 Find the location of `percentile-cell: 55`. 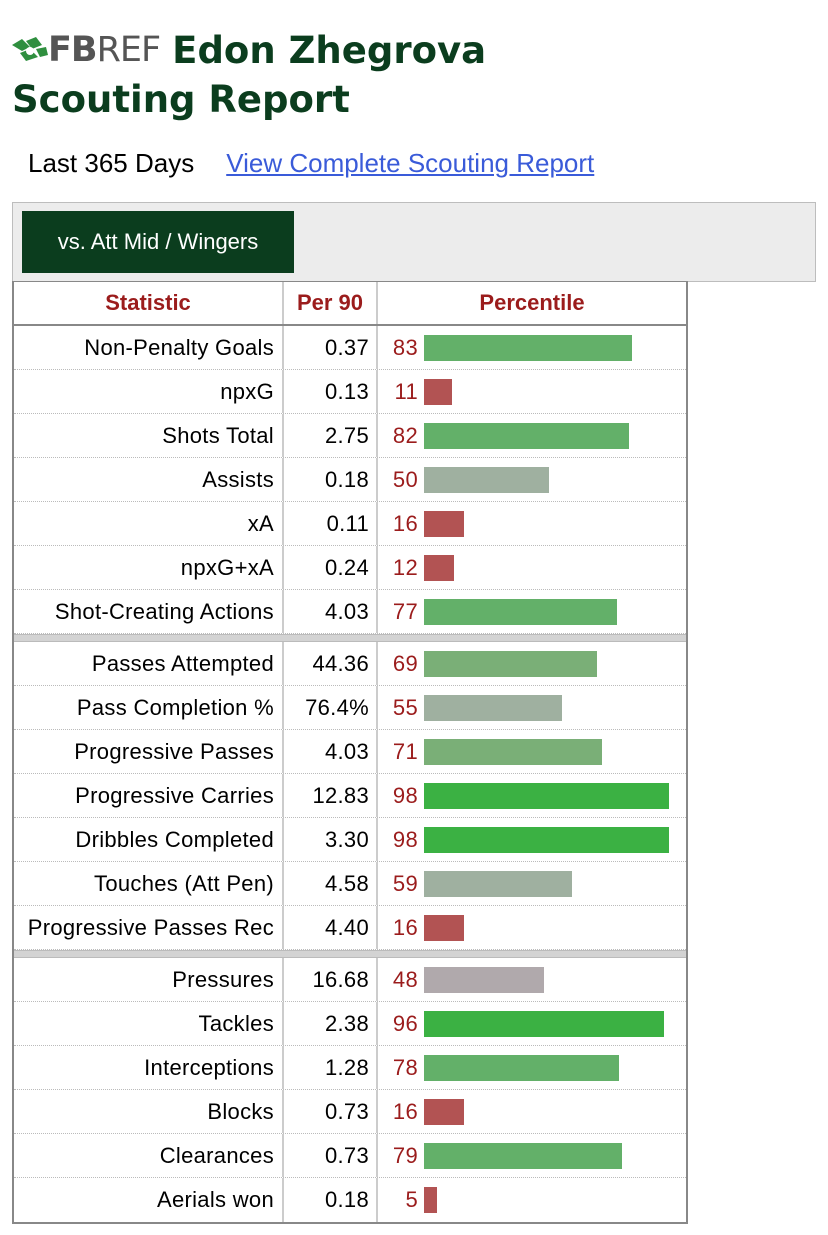

percentile-cell: 55 is located at coordinates (532, 707).